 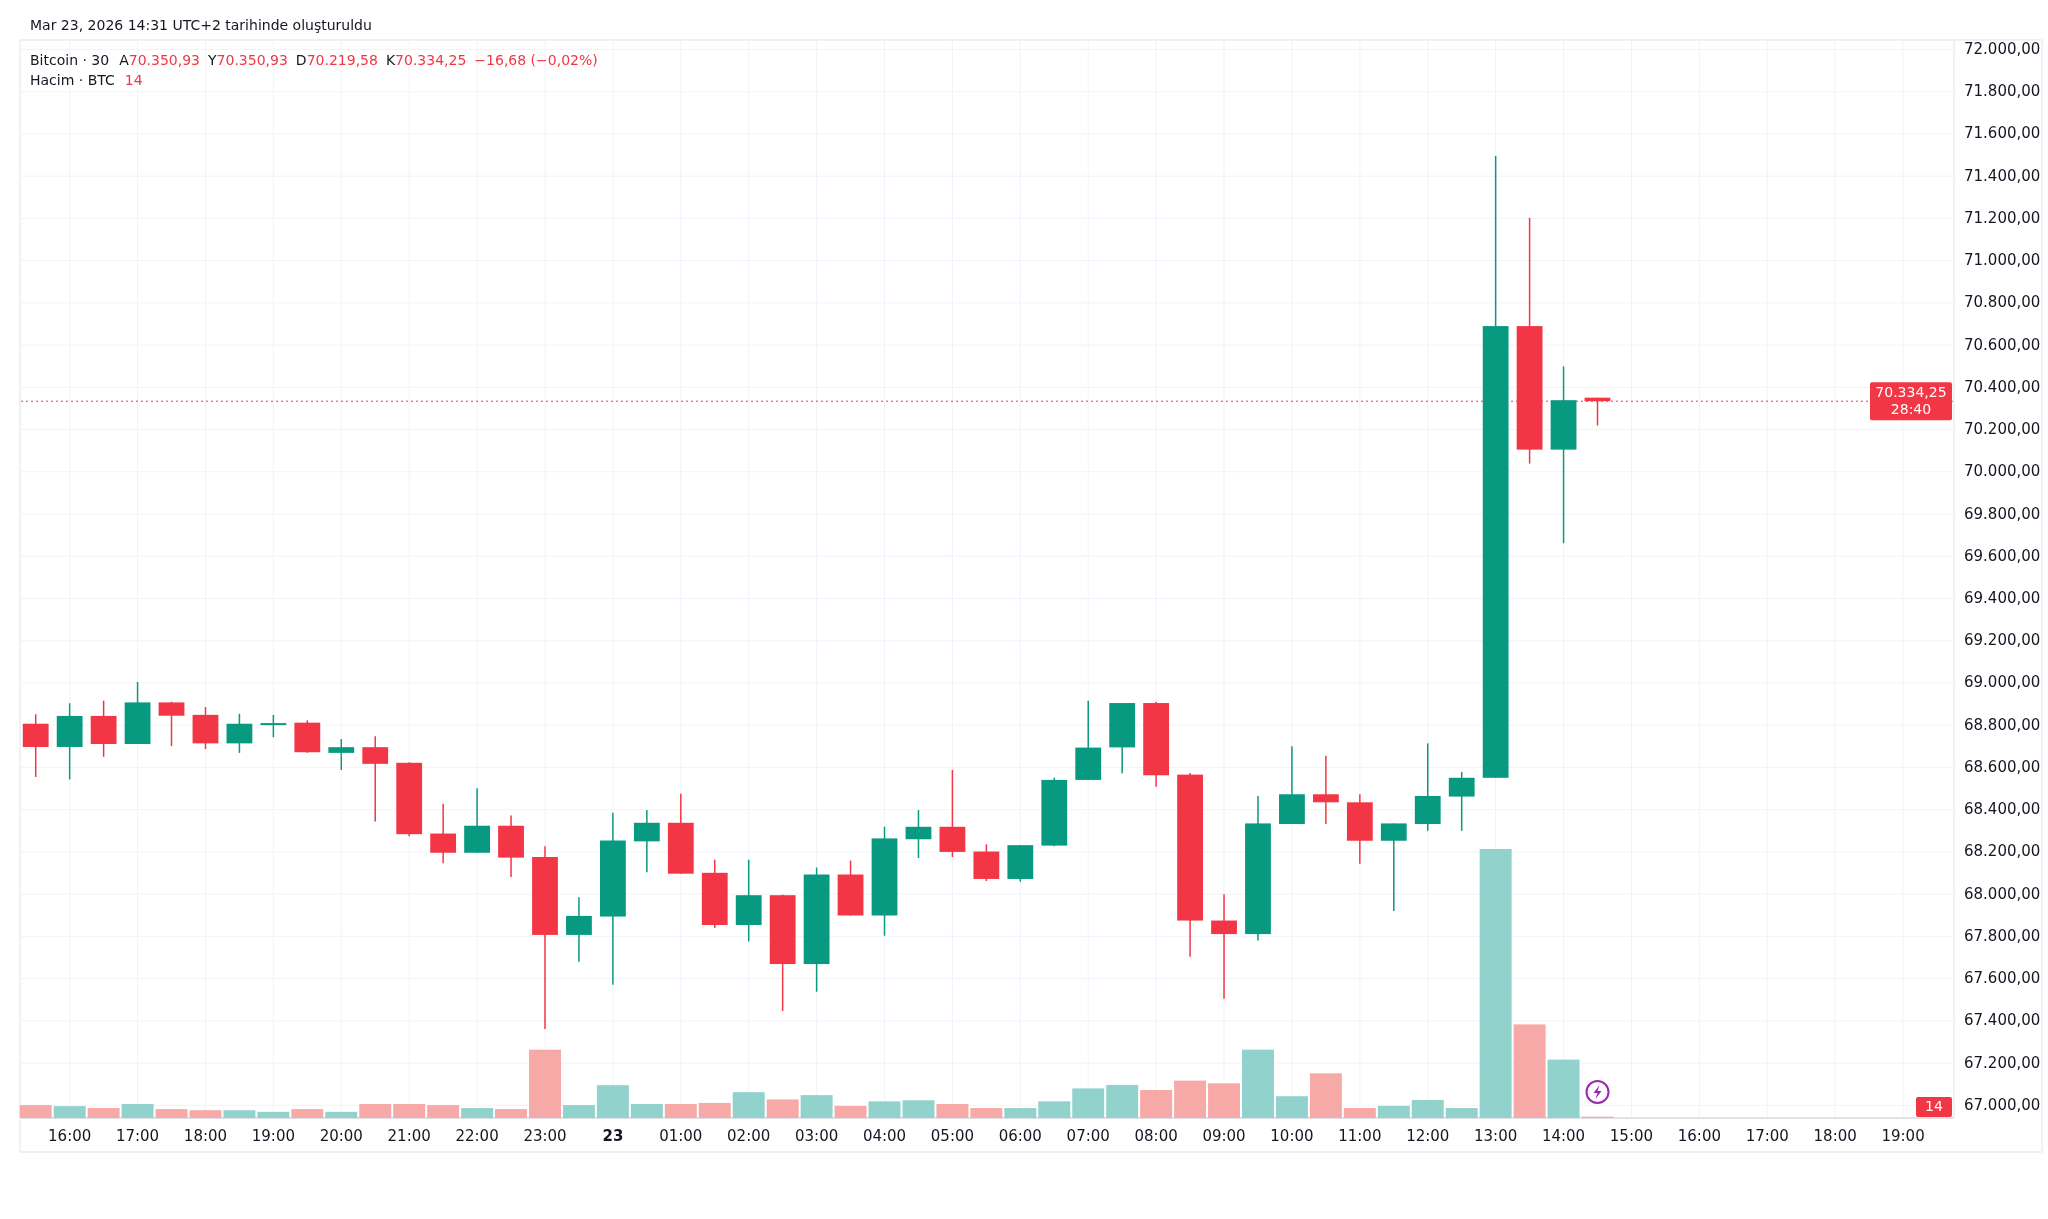 What do you see at coordinates (1496, 1135) in the screenshot?
I see `x-tick-label: 13:00` at bounding box center [1496, 1135].